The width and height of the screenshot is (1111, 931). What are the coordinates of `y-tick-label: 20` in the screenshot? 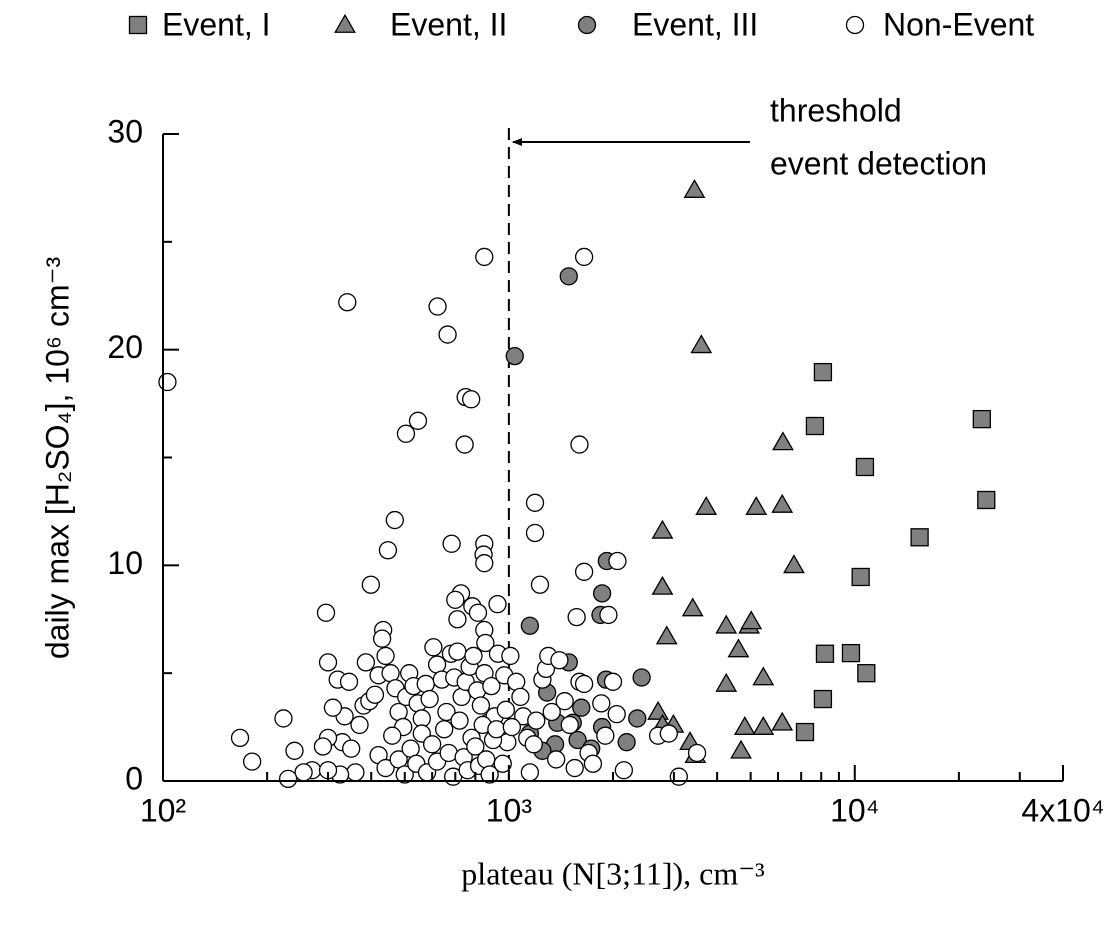 It's located at (125, 347).